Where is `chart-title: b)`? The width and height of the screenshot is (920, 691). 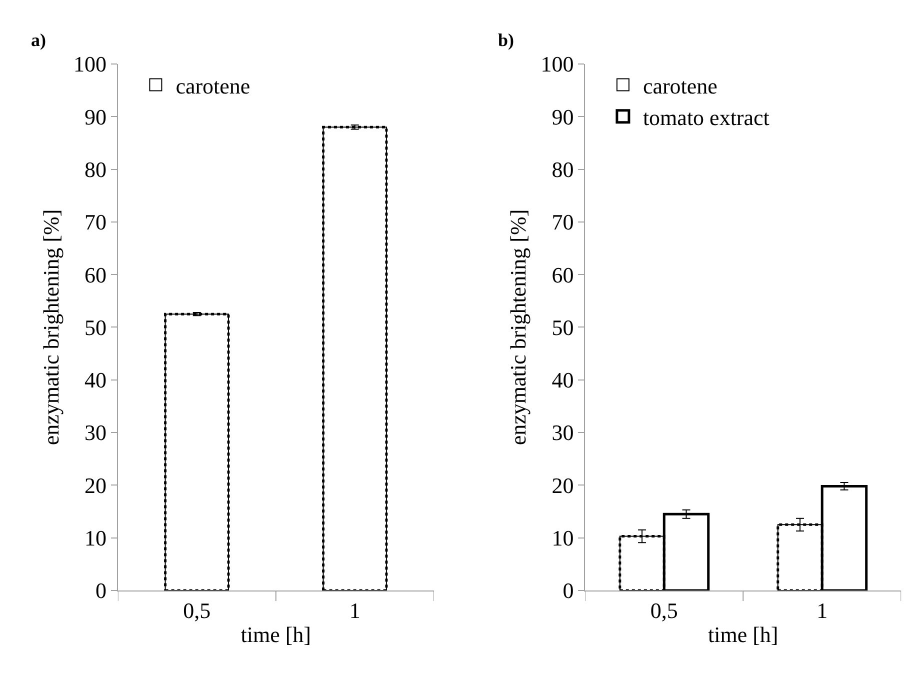 chart-title: b) is located at coordinates (506, 40).